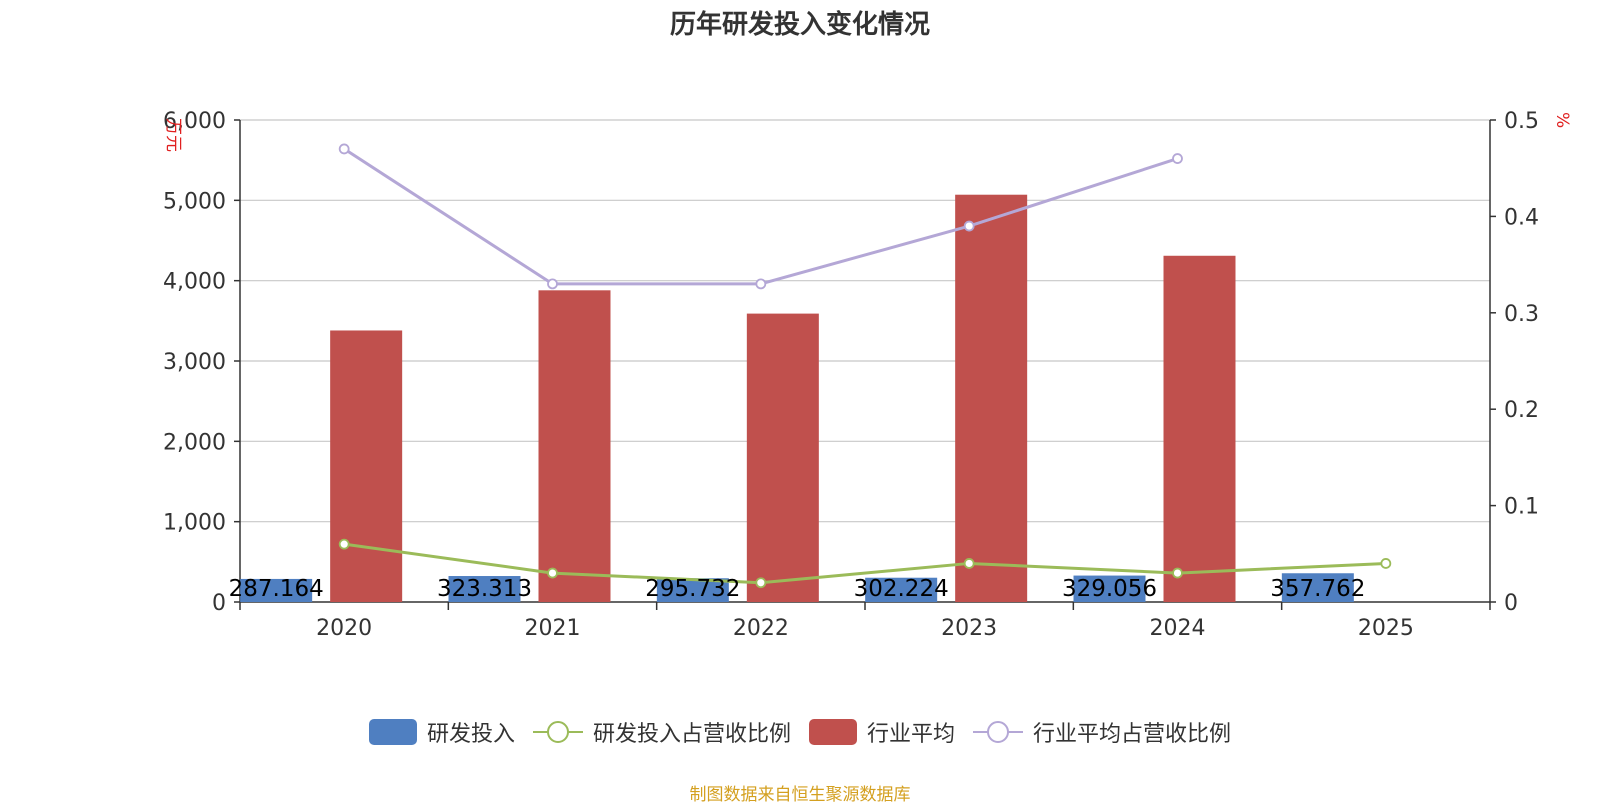  Describe the element at coordinates (761, 284) in the screenshot. I see `point-industry-ratio-2022` at that location.